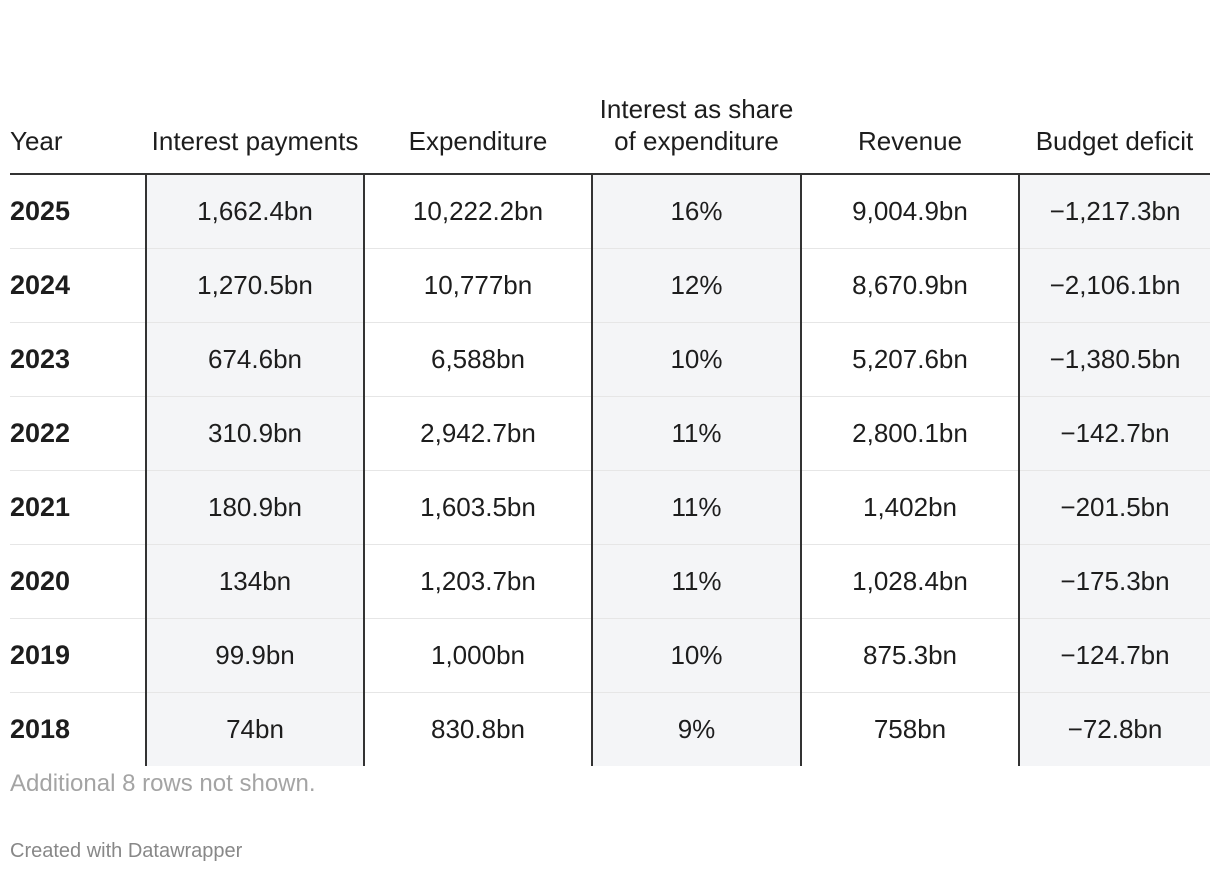 This screenshot has width=1220, height=876. I want to click on cell-expenditure: 10,777bn, so click(477, 285).